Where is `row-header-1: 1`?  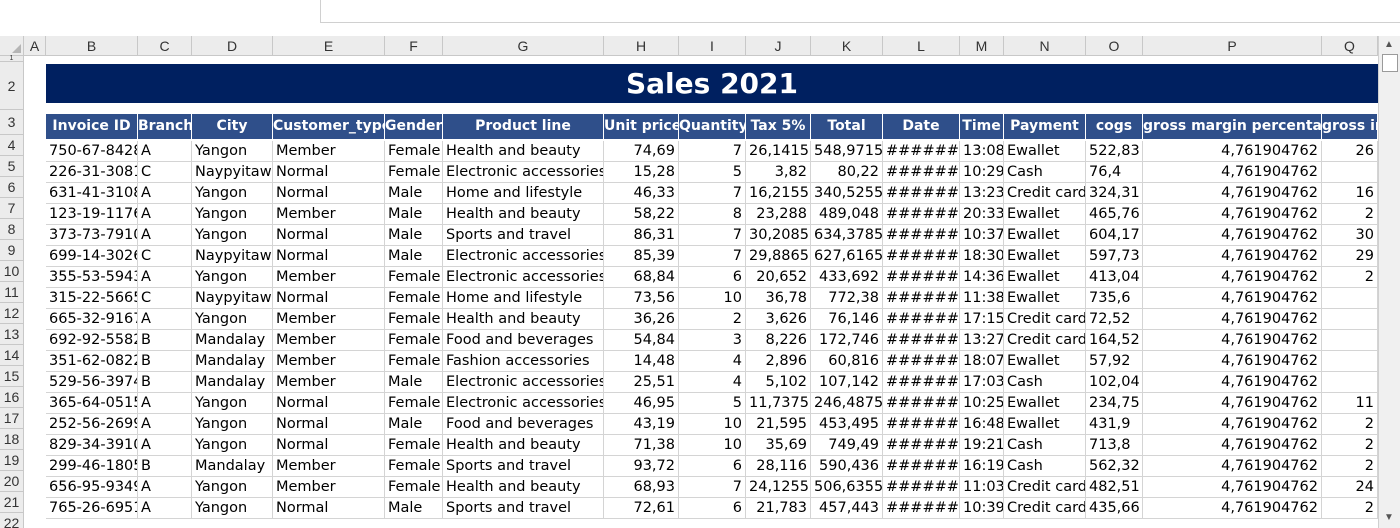
row-header-1: 1 is located at coordinates (12, 58).